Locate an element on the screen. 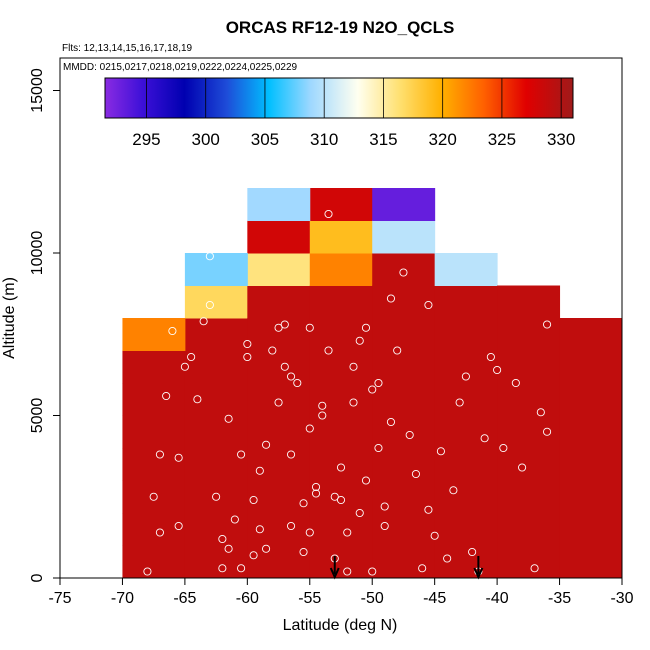  colorbar is located at coordinates (339, 98).